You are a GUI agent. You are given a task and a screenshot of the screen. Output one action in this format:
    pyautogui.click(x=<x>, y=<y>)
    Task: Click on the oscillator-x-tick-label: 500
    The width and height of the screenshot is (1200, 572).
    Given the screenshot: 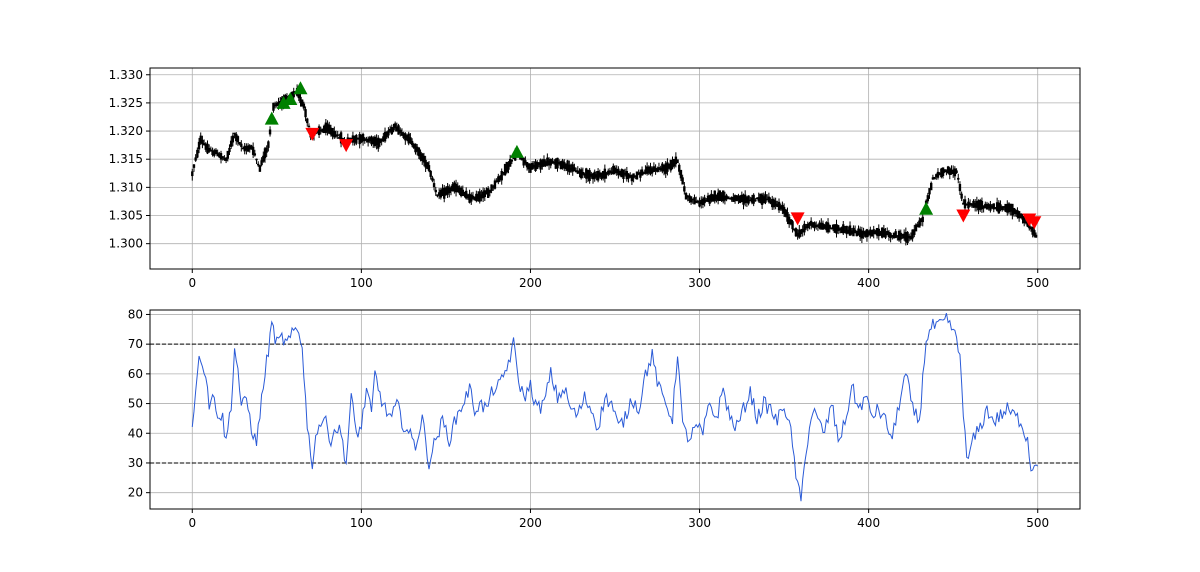 What is the action you would take?
    pyautogui.click(x=1037, y=523)
    